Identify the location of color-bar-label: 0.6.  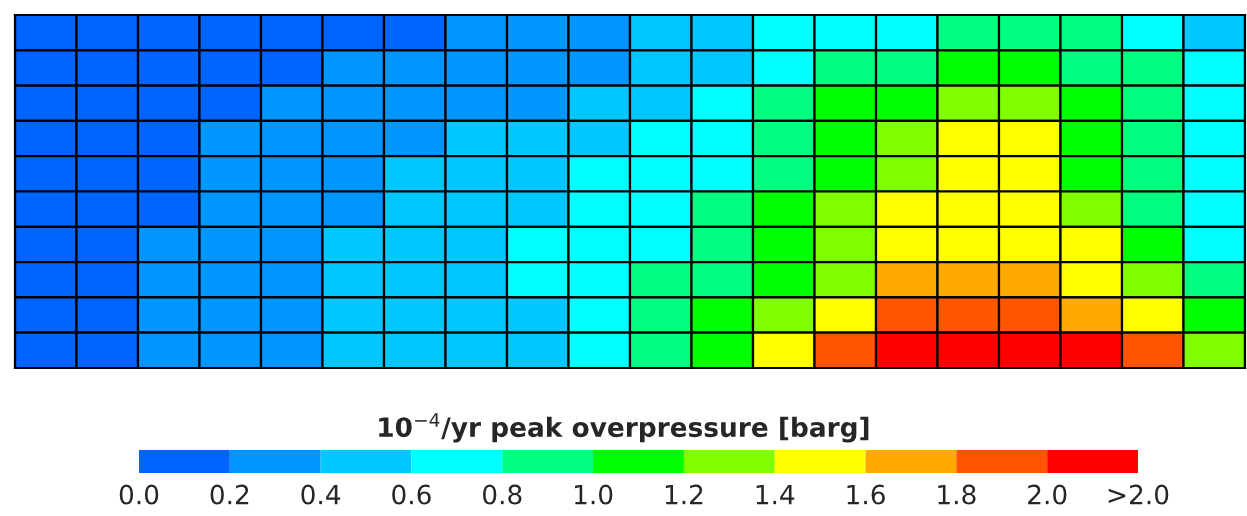
(411, 494).